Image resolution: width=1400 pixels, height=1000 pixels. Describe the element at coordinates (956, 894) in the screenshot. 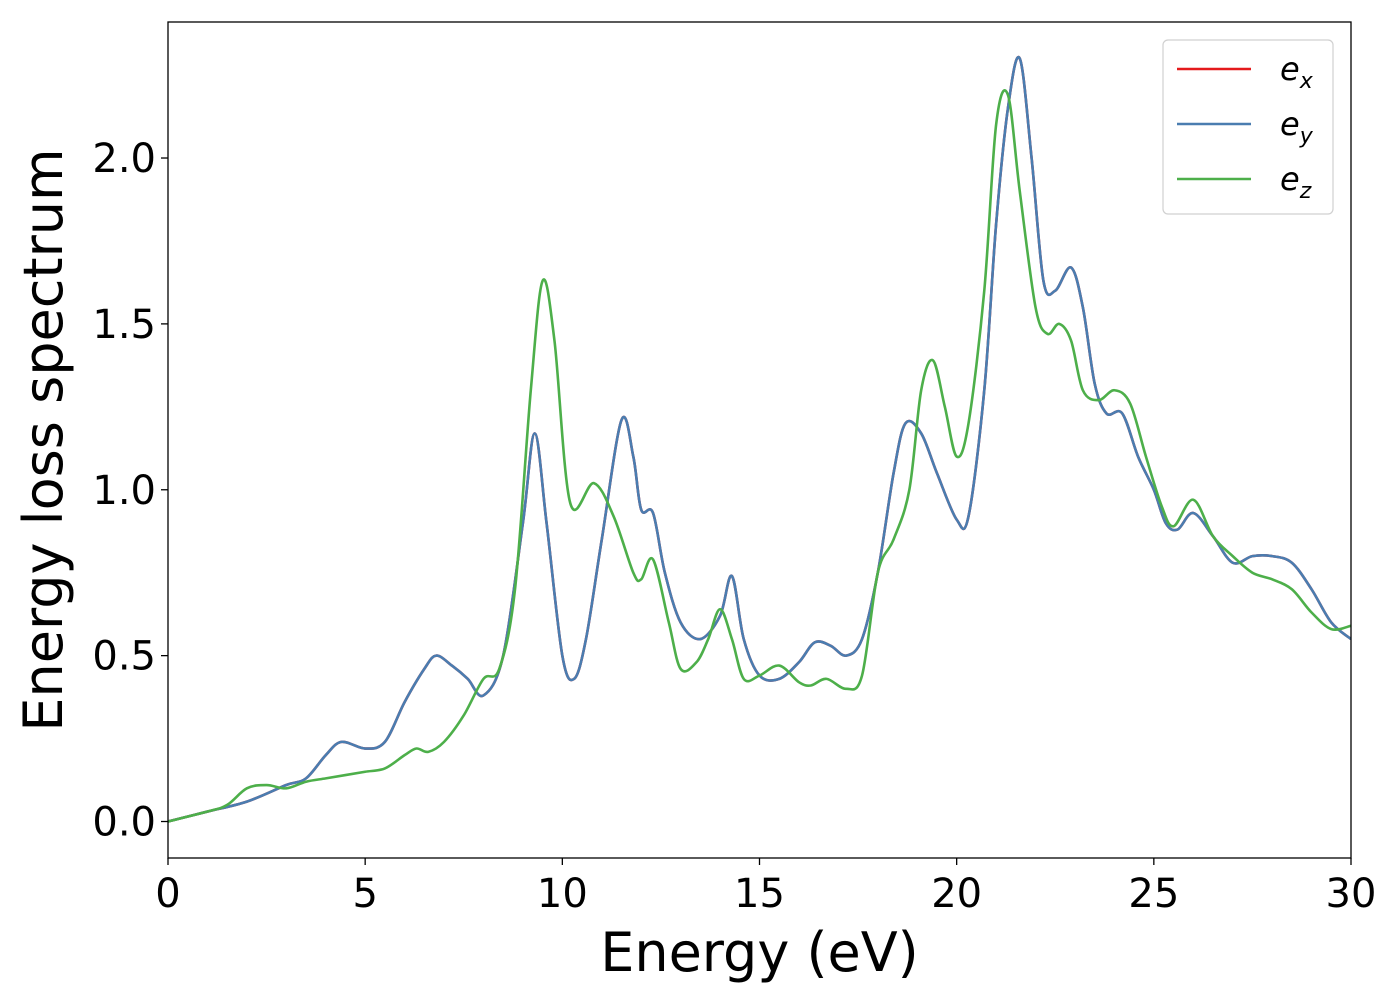

I see `x-tick-label: 20` at that location.